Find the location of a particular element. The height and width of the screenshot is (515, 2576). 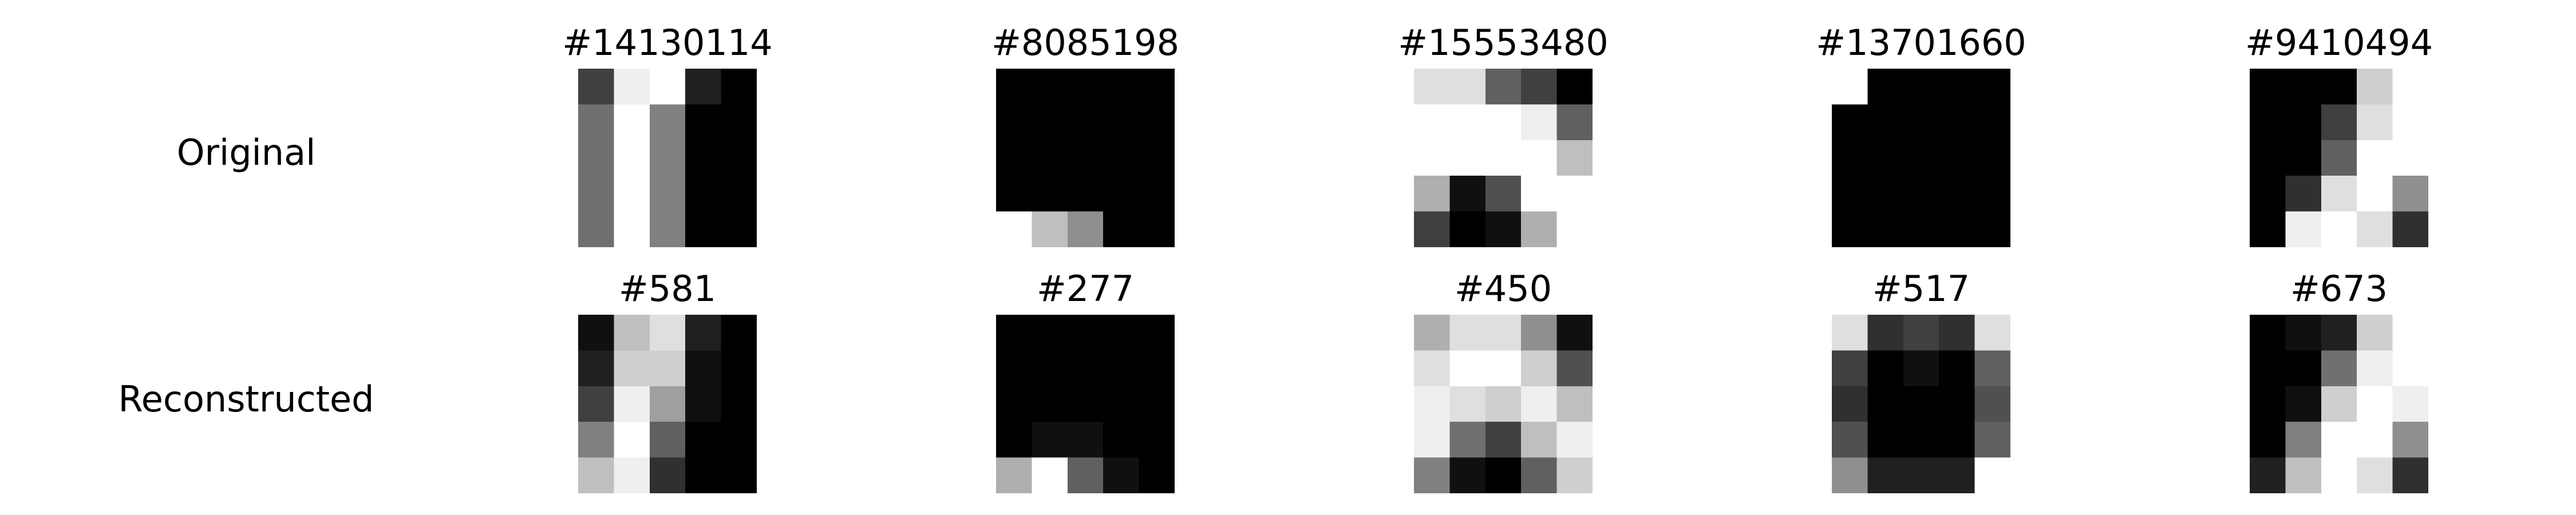

panel-title: #450 is located at coordinates (1503, 289).